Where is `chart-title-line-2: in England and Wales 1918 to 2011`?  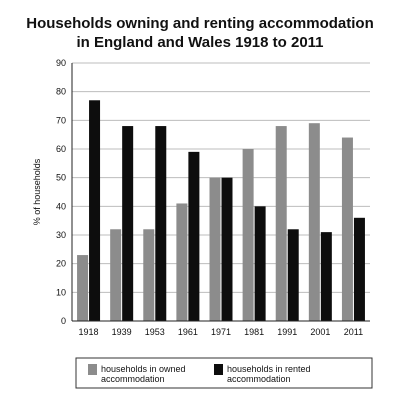
chart-title-line-2: in England and Wales 1918 to 2011 is located at coordinates (200, 42).